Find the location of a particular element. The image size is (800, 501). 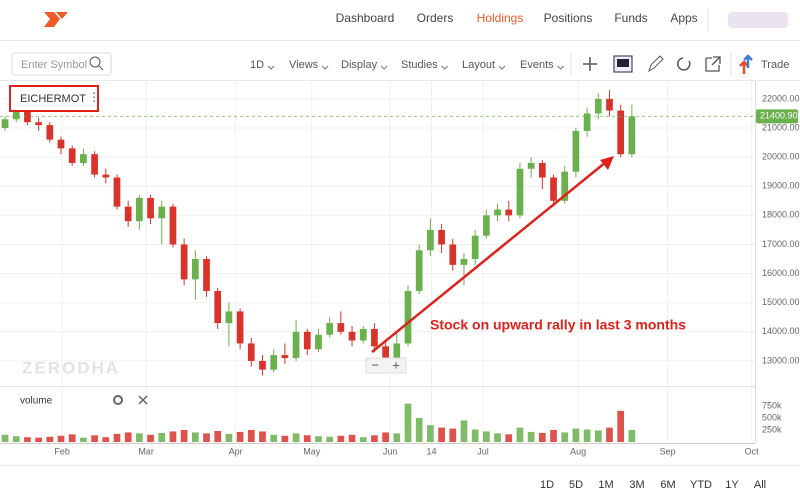

popout-icon is located at coordinates (713, 64).